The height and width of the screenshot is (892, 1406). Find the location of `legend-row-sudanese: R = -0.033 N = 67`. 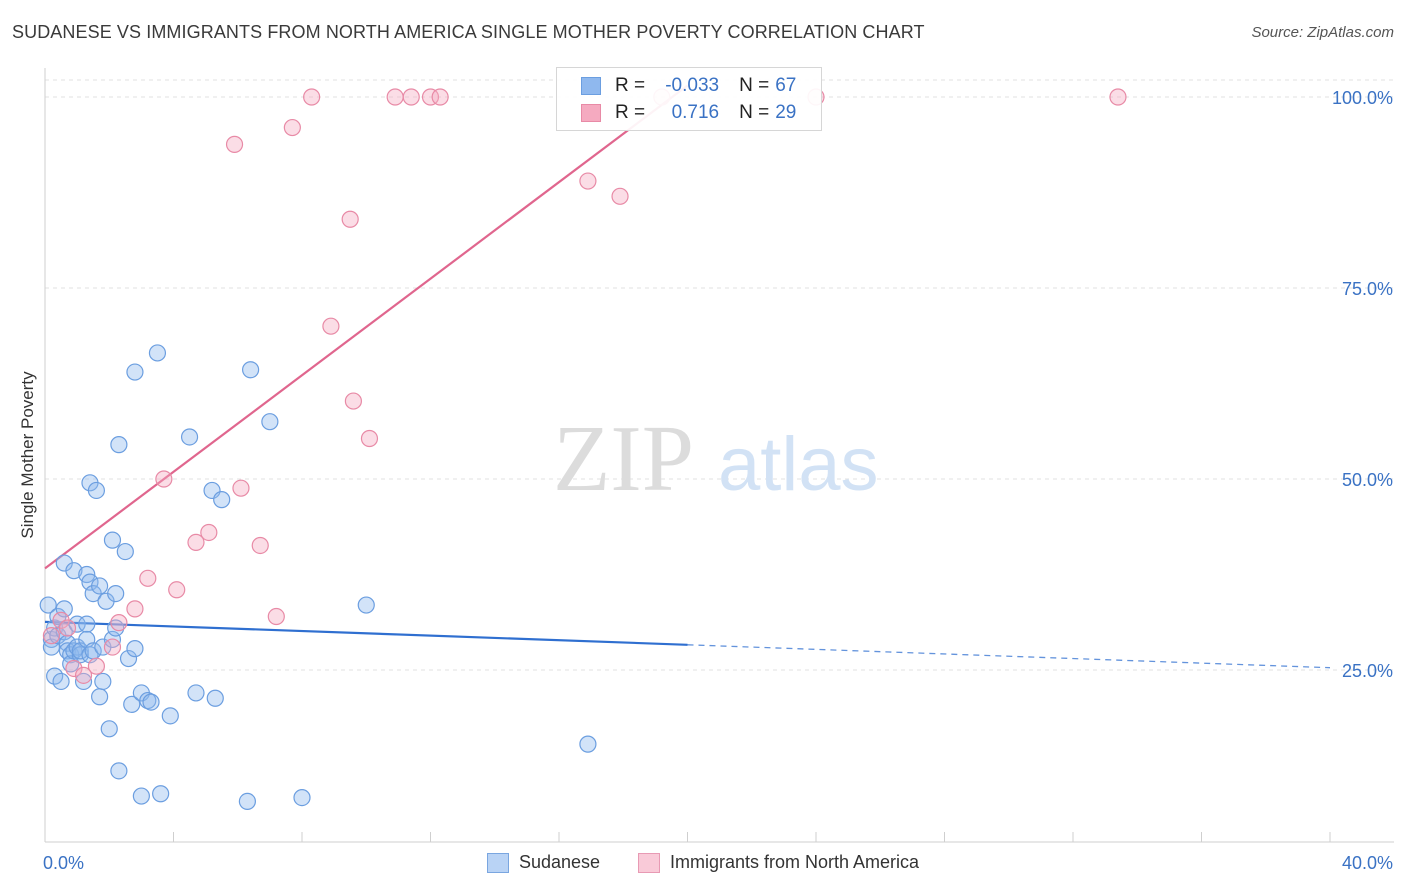

legend-row-sudanese: R = -0.033 N = 67 is located at coordinates (676, 86).